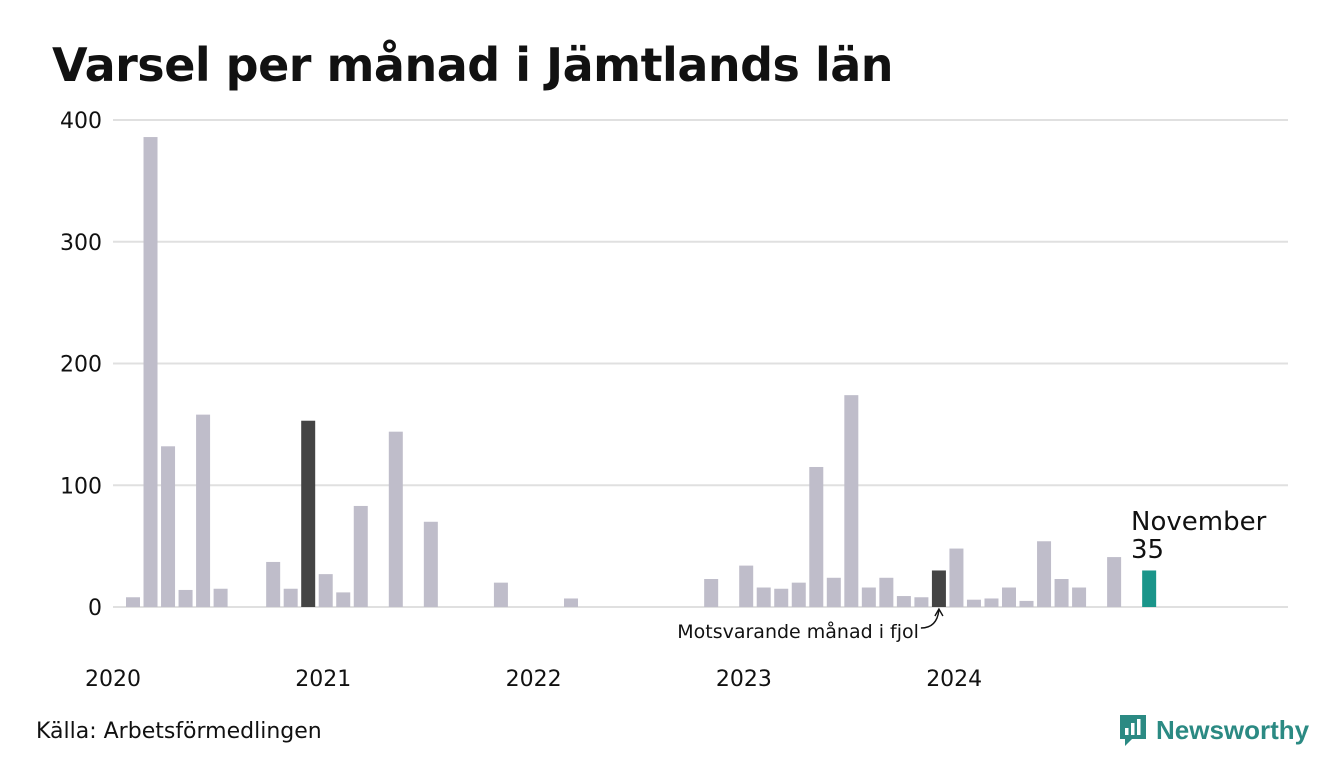  Describe the element at coordinates (323, 679) in the screenshot. I see `x-tick-label: 2021` at that location.